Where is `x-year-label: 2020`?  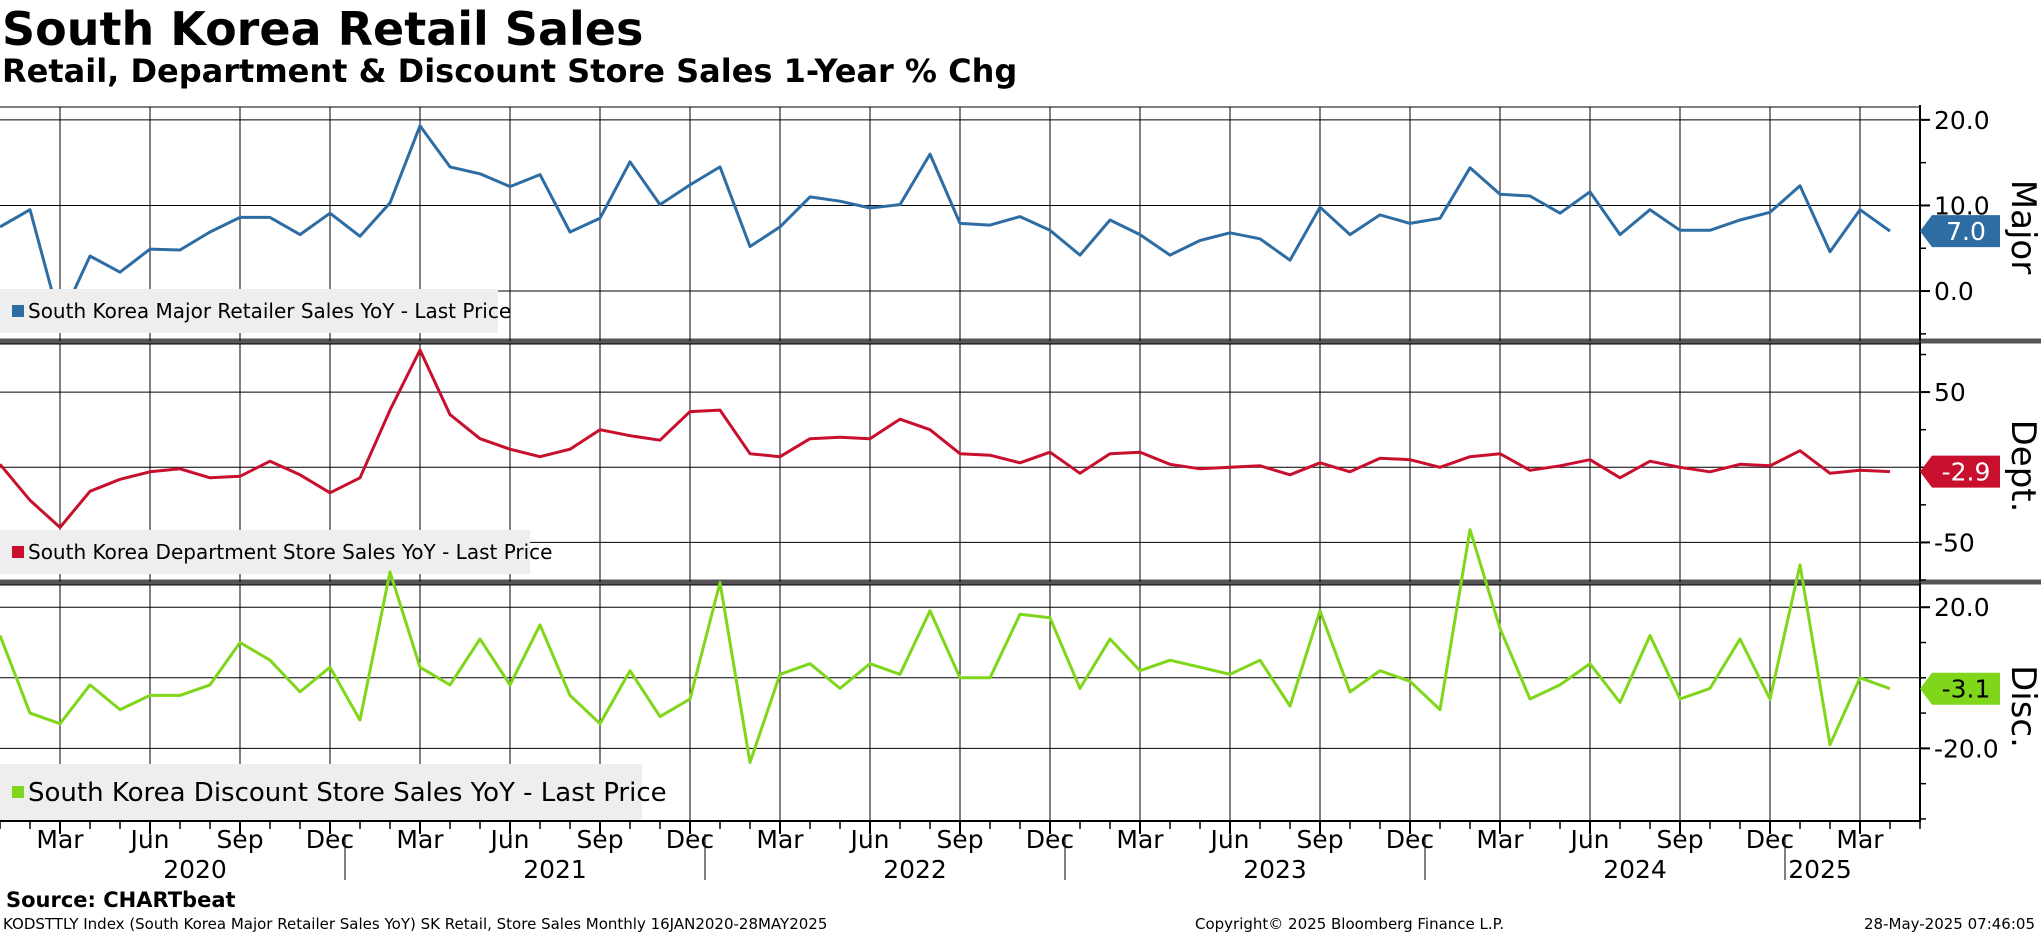
x-year-label: 2020 is located at coordinates (195, 869).